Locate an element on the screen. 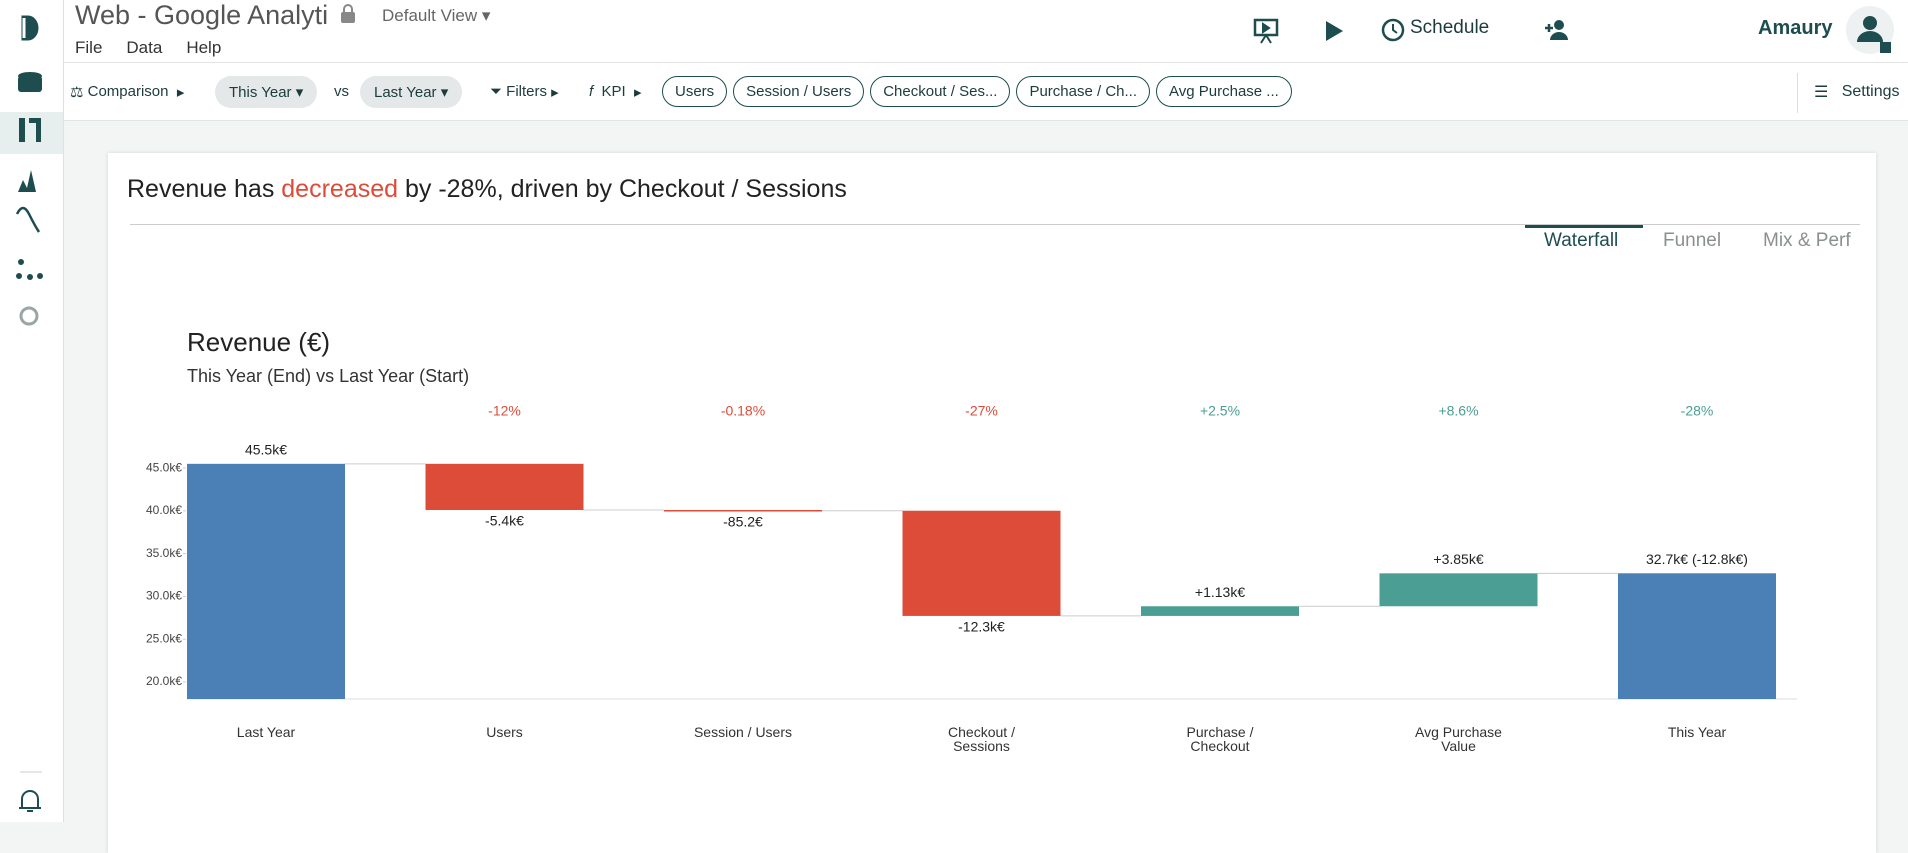  change-label: -27% is located at coordinates (981, 411).